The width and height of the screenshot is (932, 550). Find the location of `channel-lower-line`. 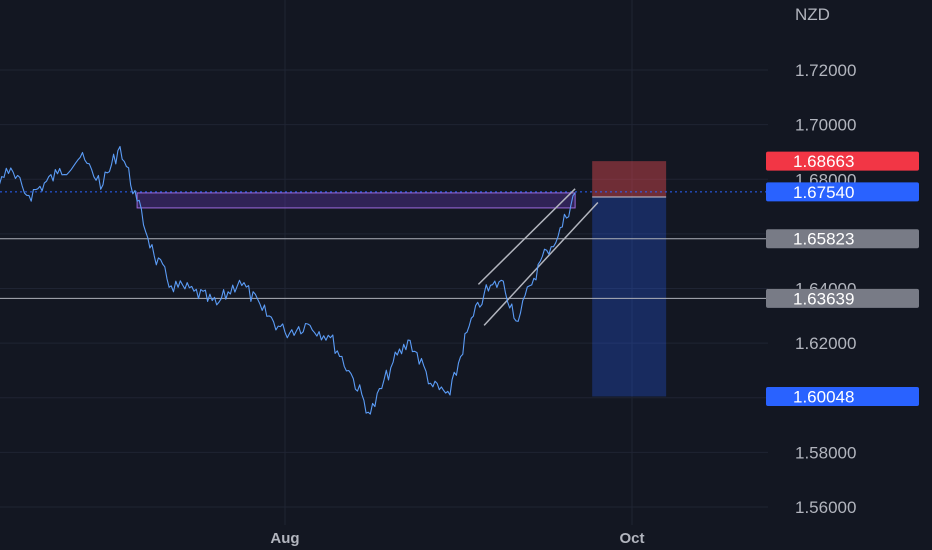

channel-lower-line is located at coordinates (541, 263).